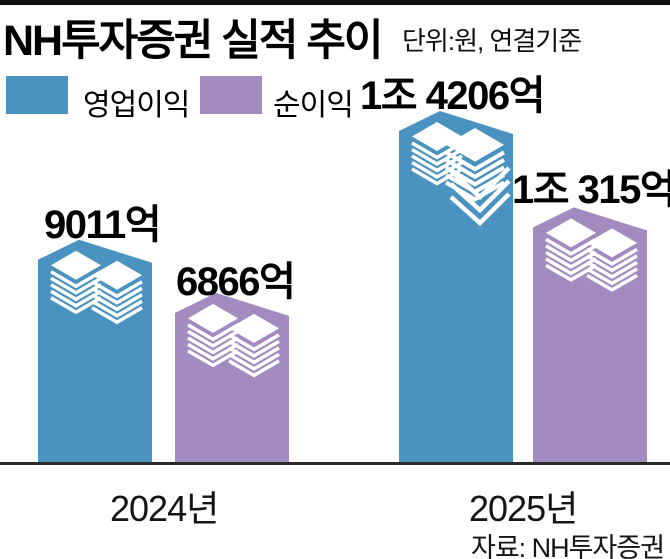  I want to click on legend-swatch-net-profit, so click(231, 95).